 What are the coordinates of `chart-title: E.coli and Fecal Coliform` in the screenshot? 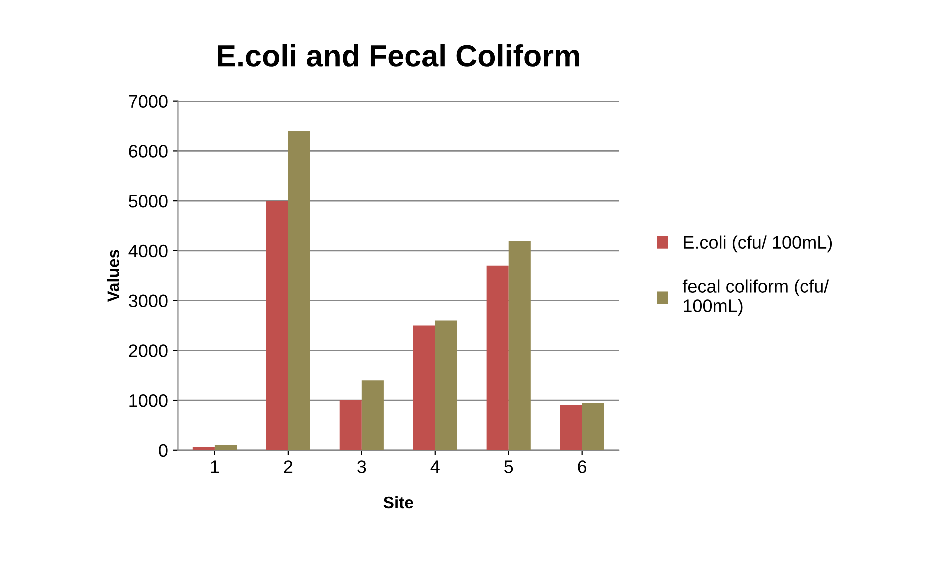 It's located at (399, 55).